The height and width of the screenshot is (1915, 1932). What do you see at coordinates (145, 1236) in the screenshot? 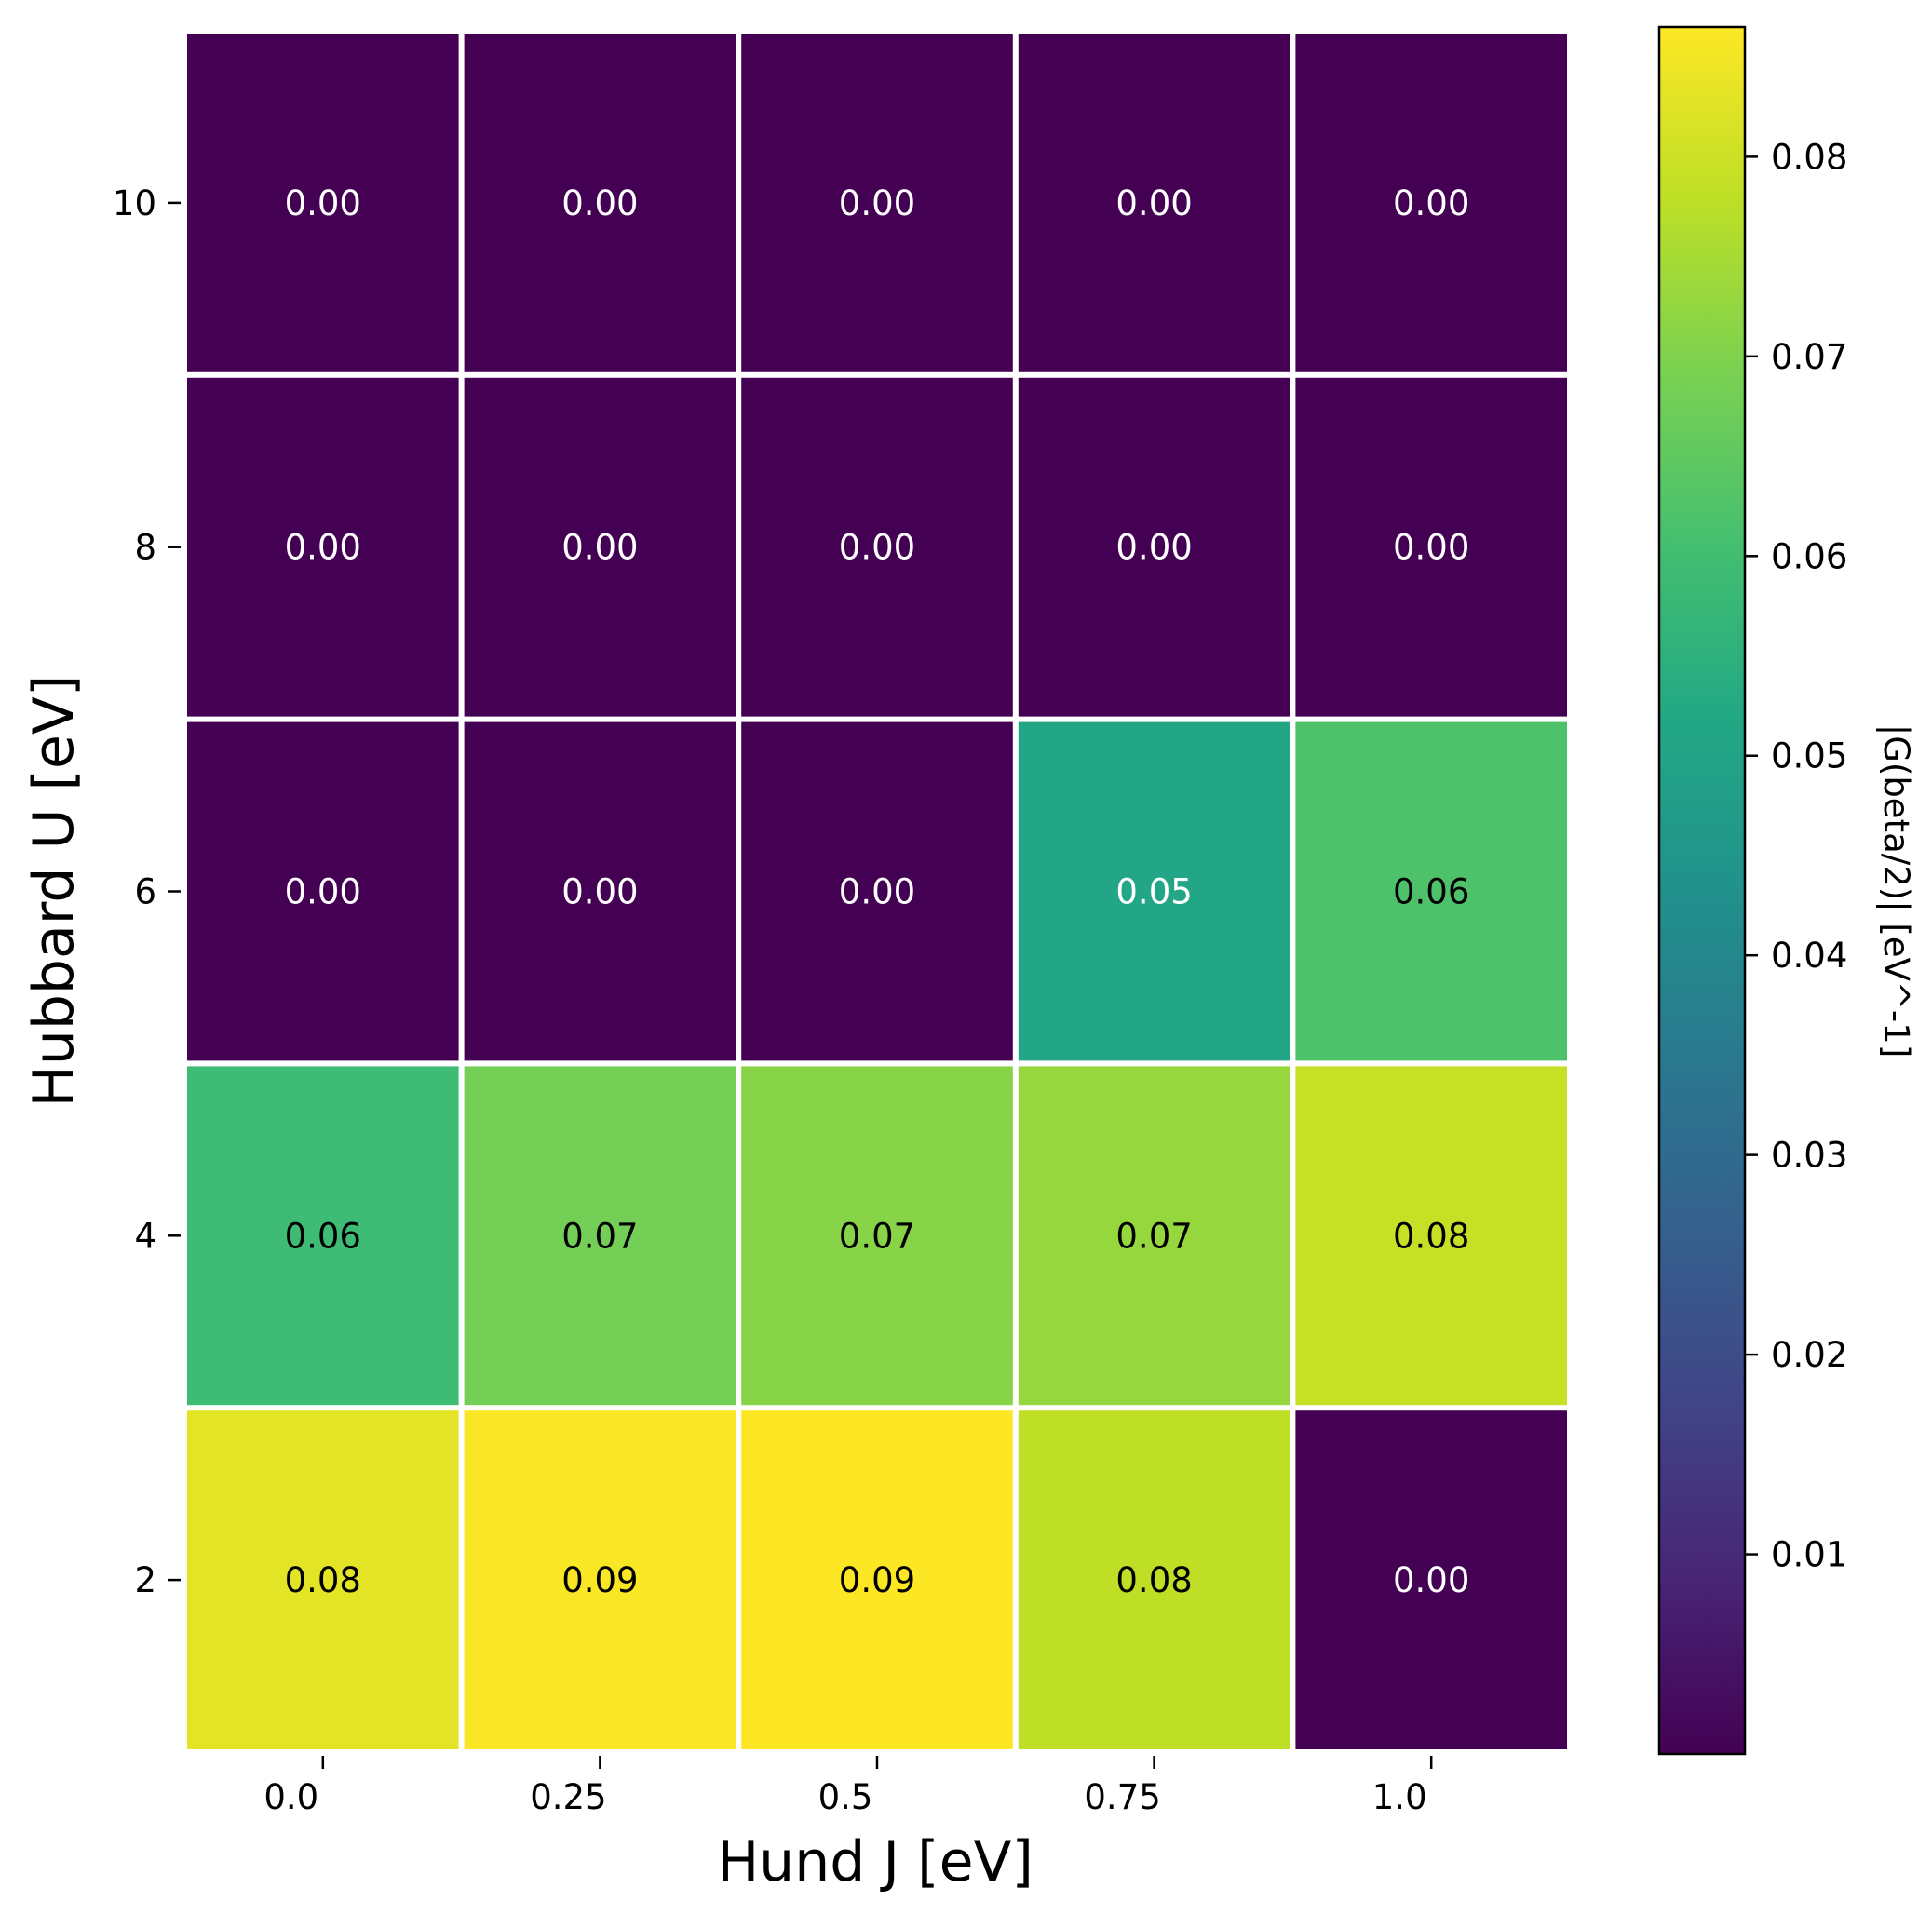
I see `y-tick-label: 4` at bounding box center [145, 1236].